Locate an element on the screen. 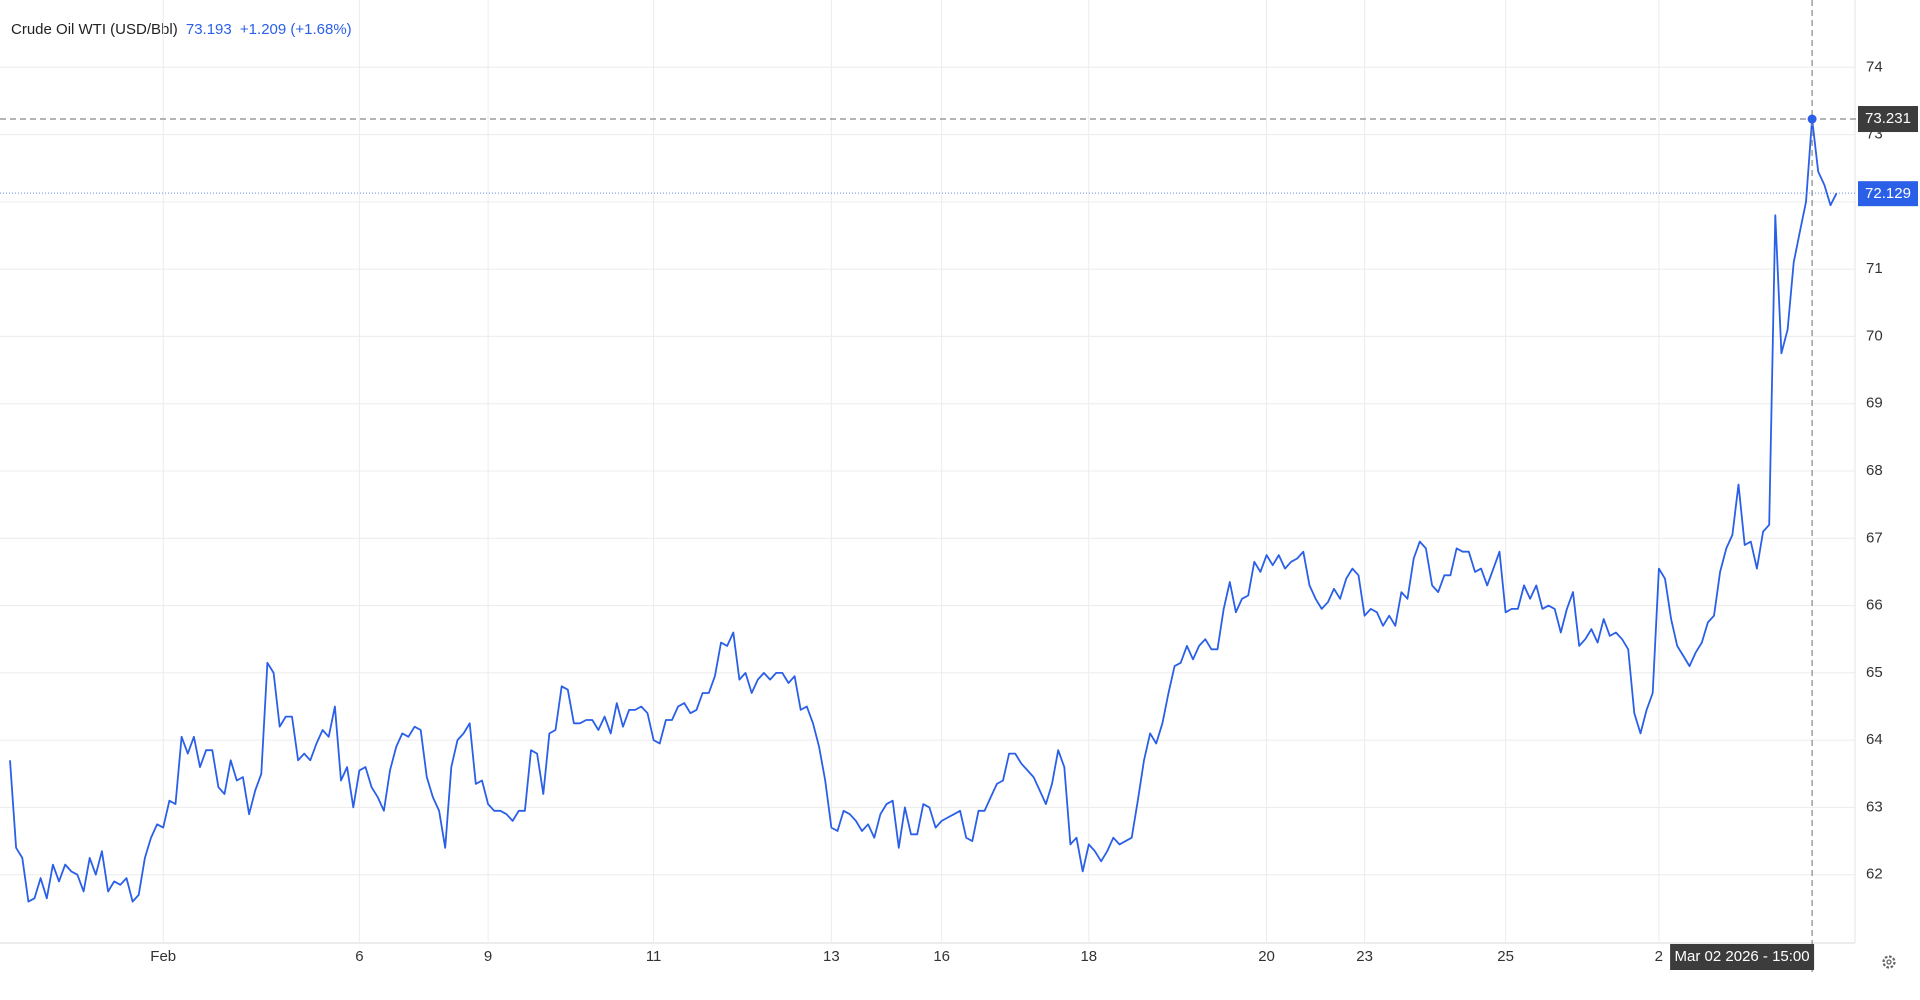 The image size is (1920, 1000). x-tick-label: 16 is located at coordinates (941, 956).